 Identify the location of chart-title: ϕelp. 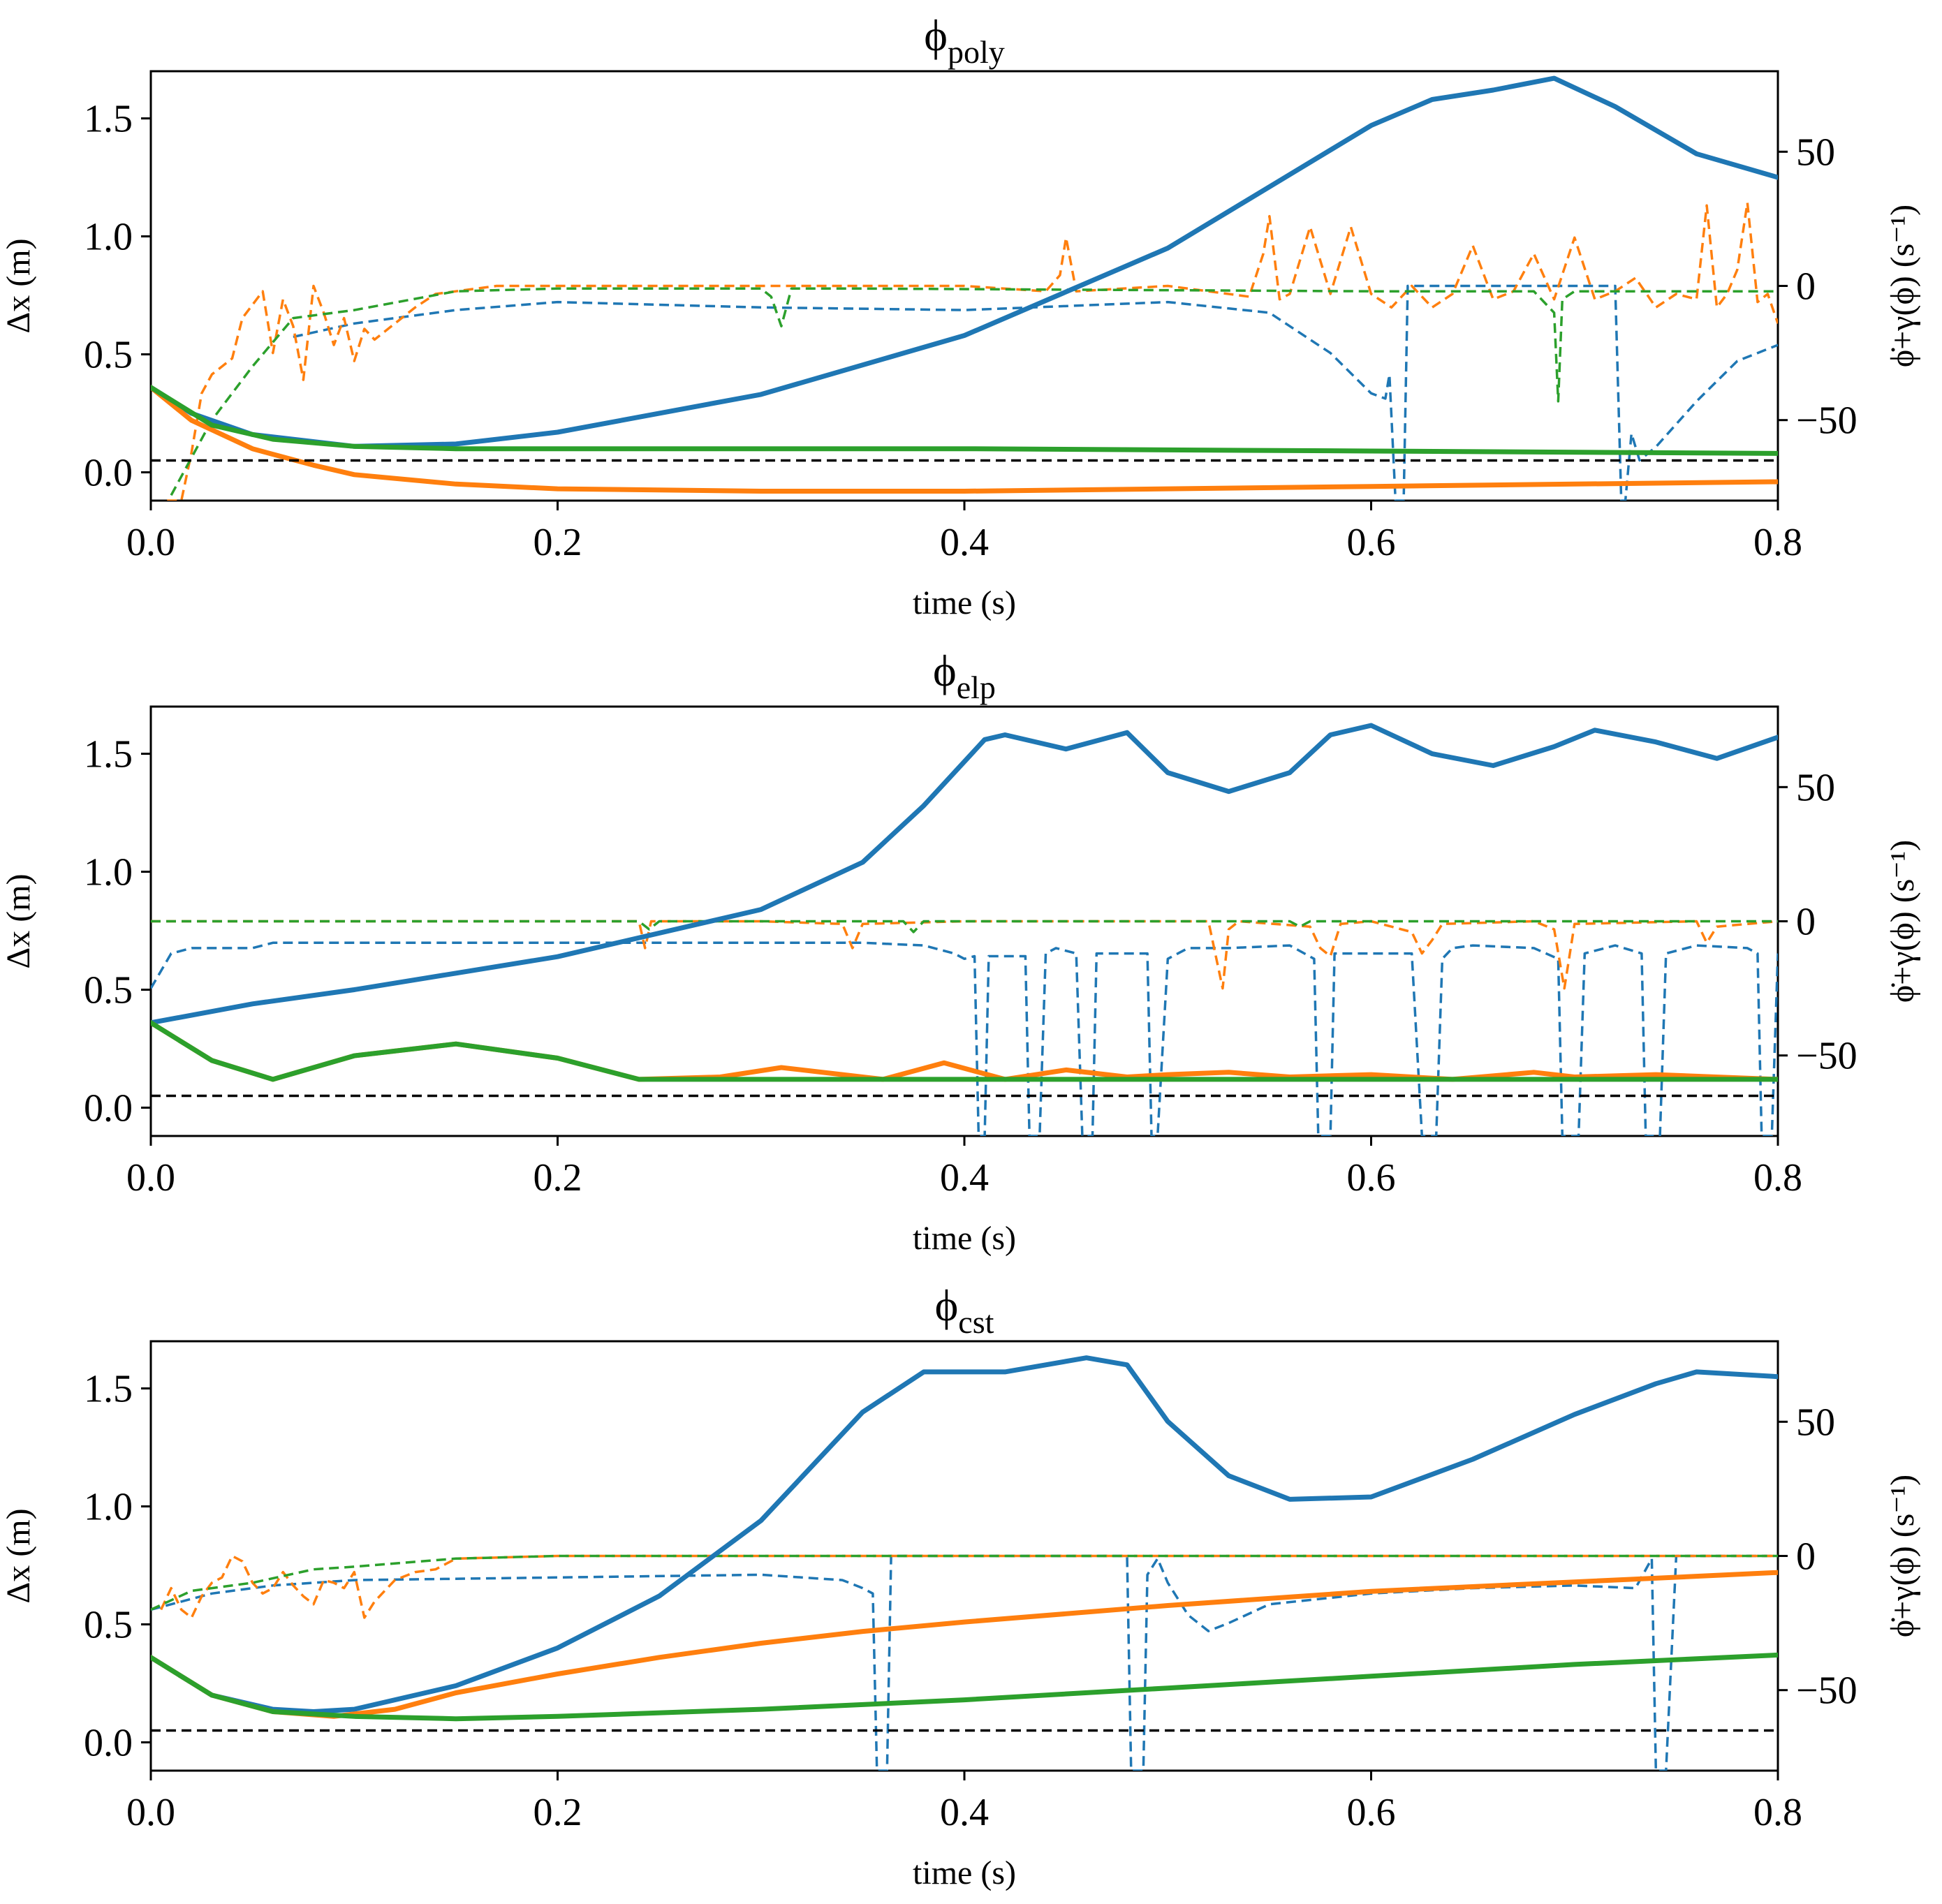
(965, 675).